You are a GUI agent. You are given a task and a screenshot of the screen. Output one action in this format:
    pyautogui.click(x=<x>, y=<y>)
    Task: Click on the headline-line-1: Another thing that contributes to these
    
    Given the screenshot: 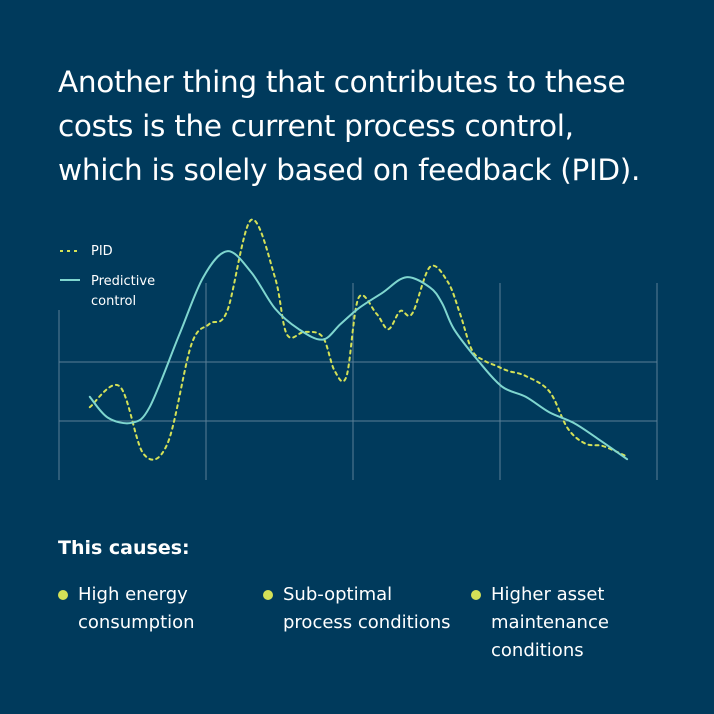 What is the action you would take?
    pyautogui.click(x=342, y=82)
    